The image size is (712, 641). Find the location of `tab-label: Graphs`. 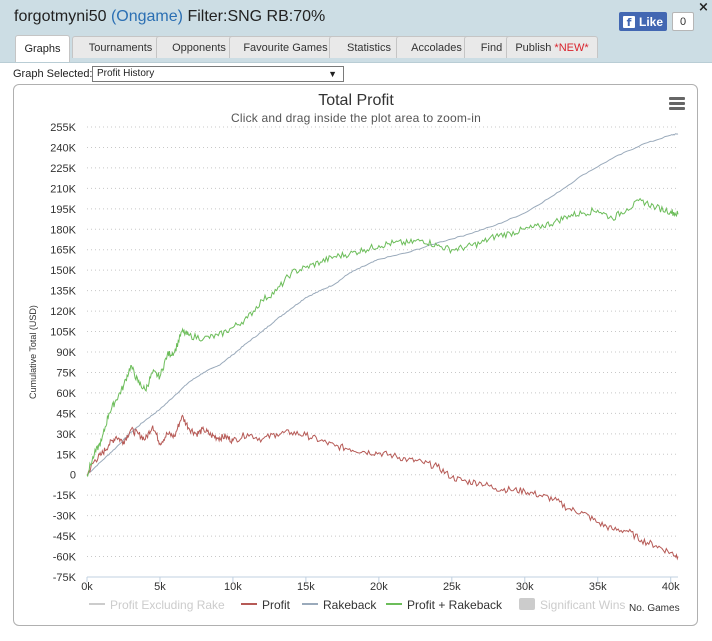

tab-label: Graphs is located at coordinates (42, 49).